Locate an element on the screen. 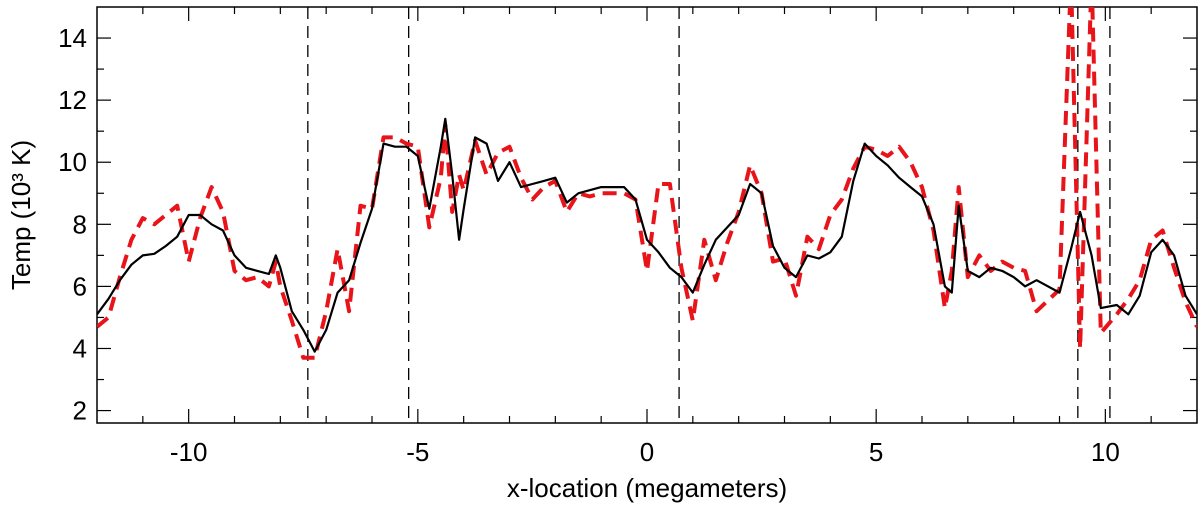  x-tick-label: 5 is located at coordinates (876, 452).